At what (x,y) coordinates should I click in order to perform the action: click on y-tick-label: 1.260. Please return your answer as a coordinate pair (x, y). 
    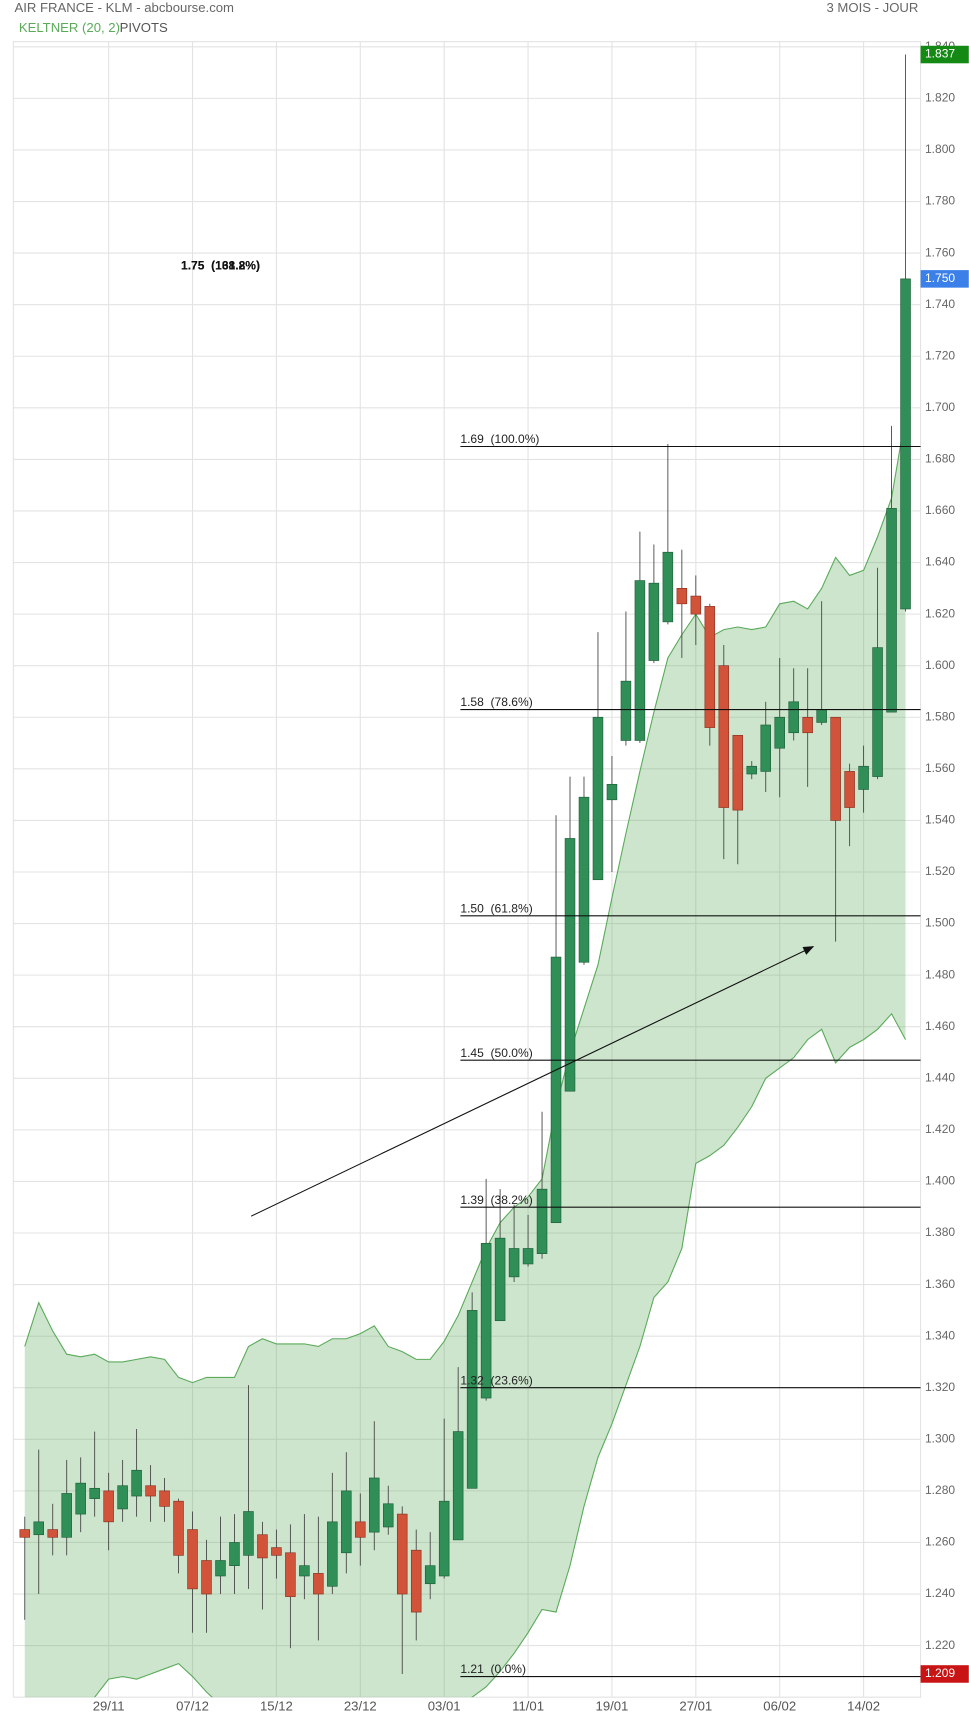
    Looking at the image, I should click on (940, 1542).